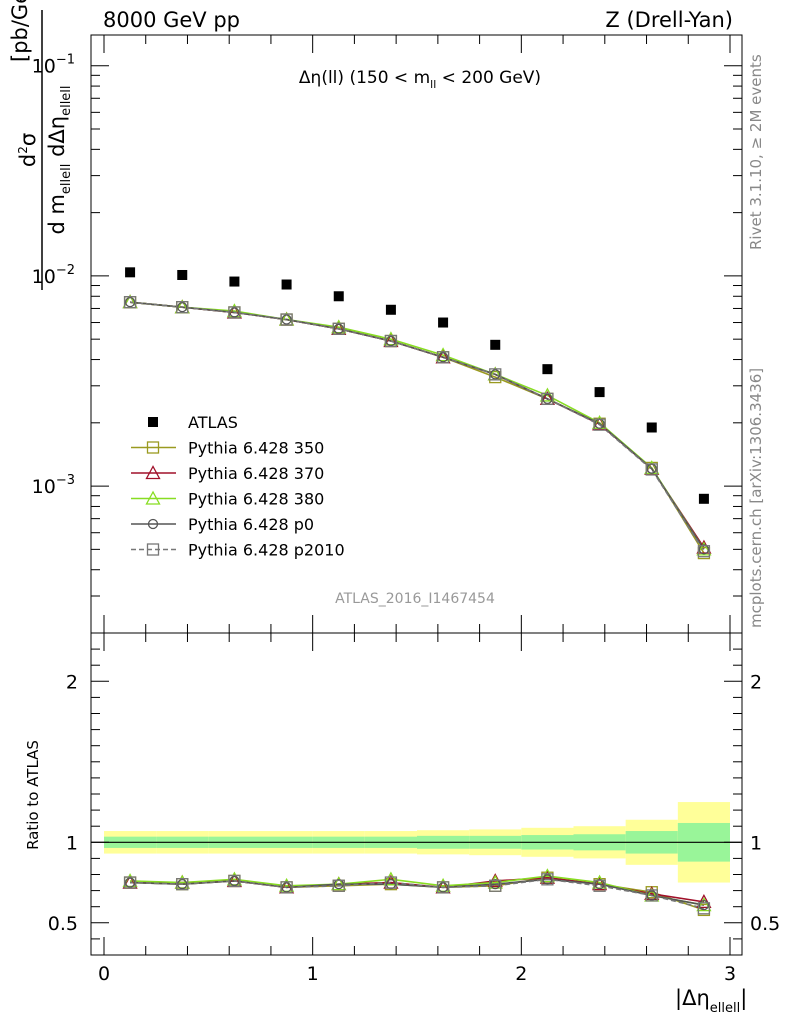 The height and width of the screenshot is (1024, 786). I want to click on y-axis-label: d2σ d mellell dΔηellell [pb/GeV], so click(41, 145).